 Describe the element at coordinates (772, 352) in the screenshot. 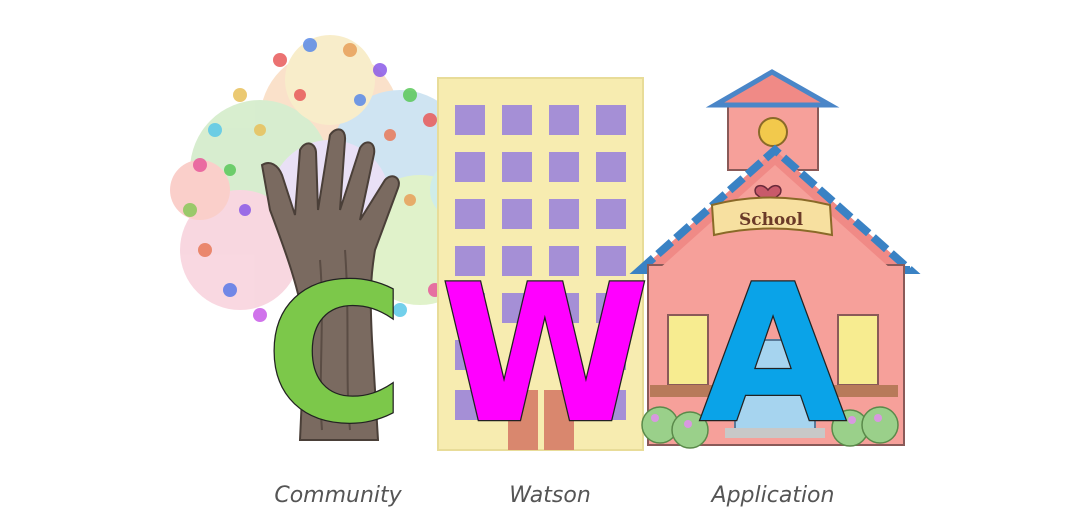

I see `letter-a: A` at that location.